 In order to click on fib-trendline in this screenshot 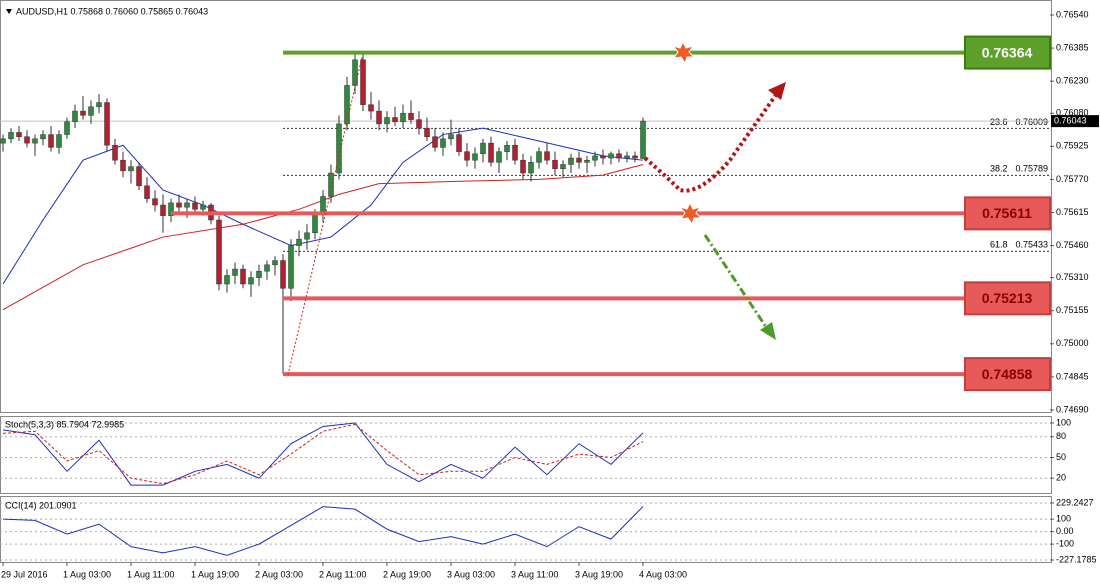, I will do `click(325, 216)`.